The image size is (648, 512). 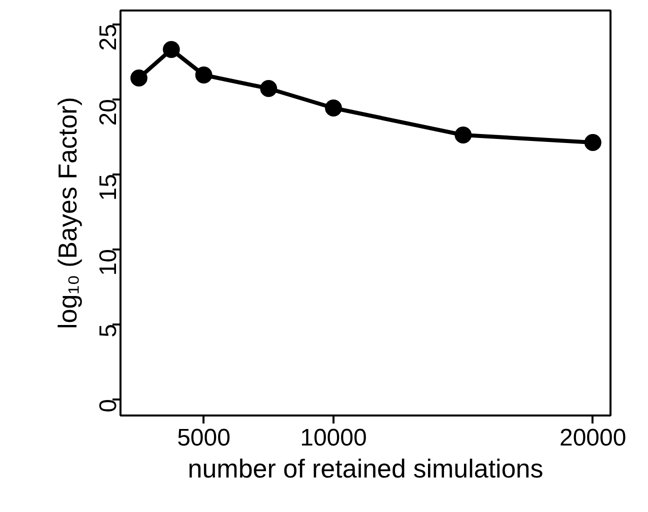 I want to click on y-tick-label: 20, so click(x=108, y=112).